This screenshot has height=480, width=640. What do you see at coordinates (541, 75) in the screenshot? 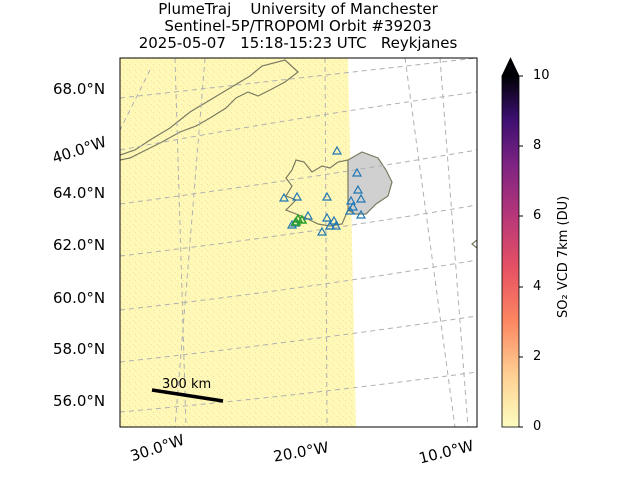
I see `colorbar-tick-label: 10` at bounding box center [541, 75].